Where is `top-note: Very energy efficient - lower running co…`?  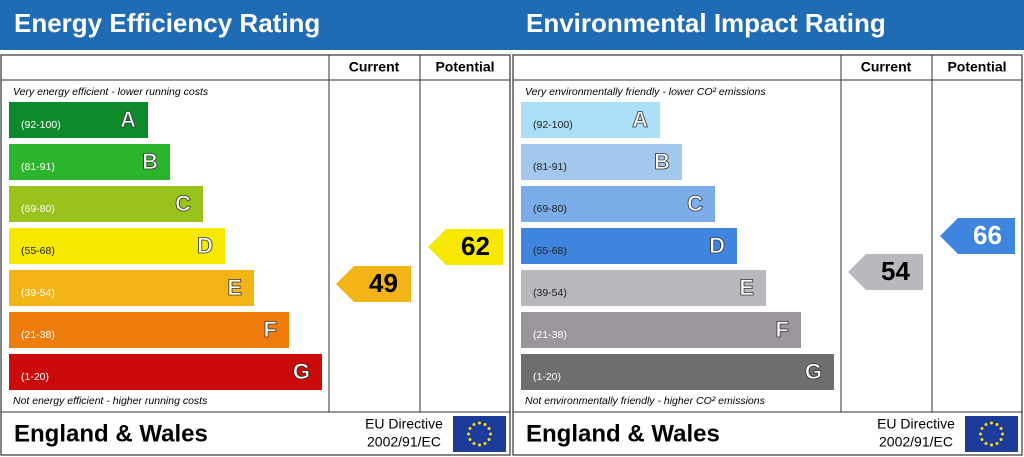
top-note: Very energy efficient - lower running co… is located at coordinates (111, 92).